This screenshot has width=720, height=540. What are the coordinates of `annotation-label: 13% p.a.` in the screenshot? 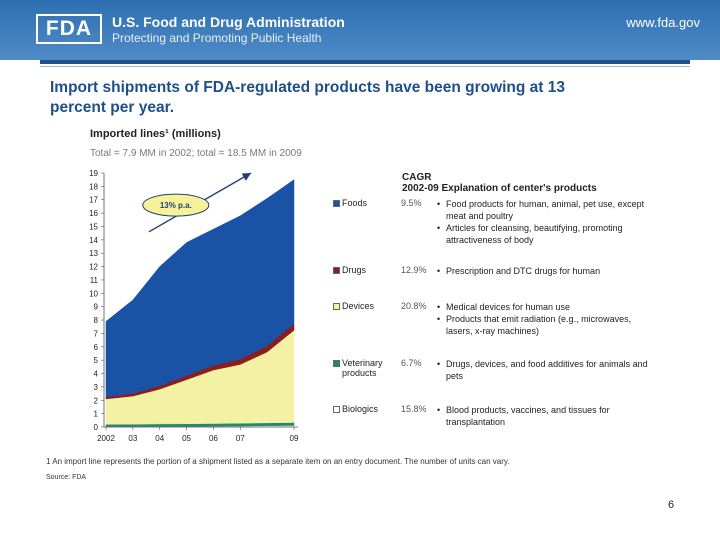 It's located at (176, 205).